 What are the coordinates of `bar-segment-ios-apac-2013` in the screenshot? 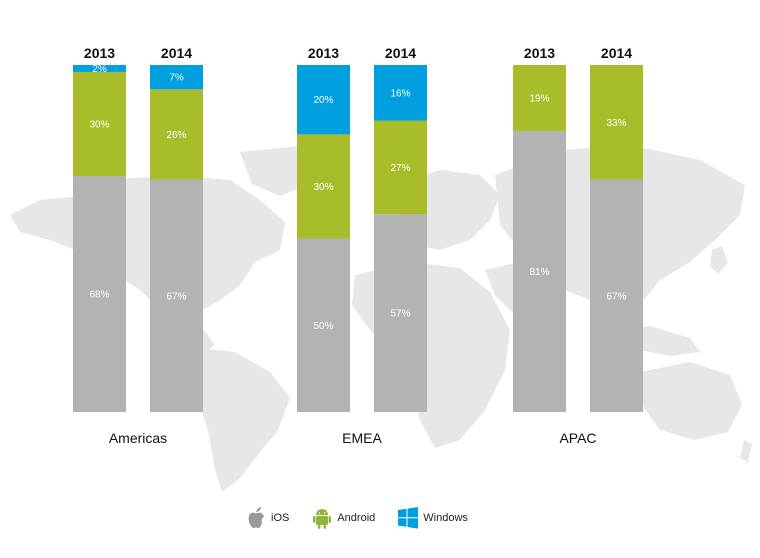 It's located at (539, 271).